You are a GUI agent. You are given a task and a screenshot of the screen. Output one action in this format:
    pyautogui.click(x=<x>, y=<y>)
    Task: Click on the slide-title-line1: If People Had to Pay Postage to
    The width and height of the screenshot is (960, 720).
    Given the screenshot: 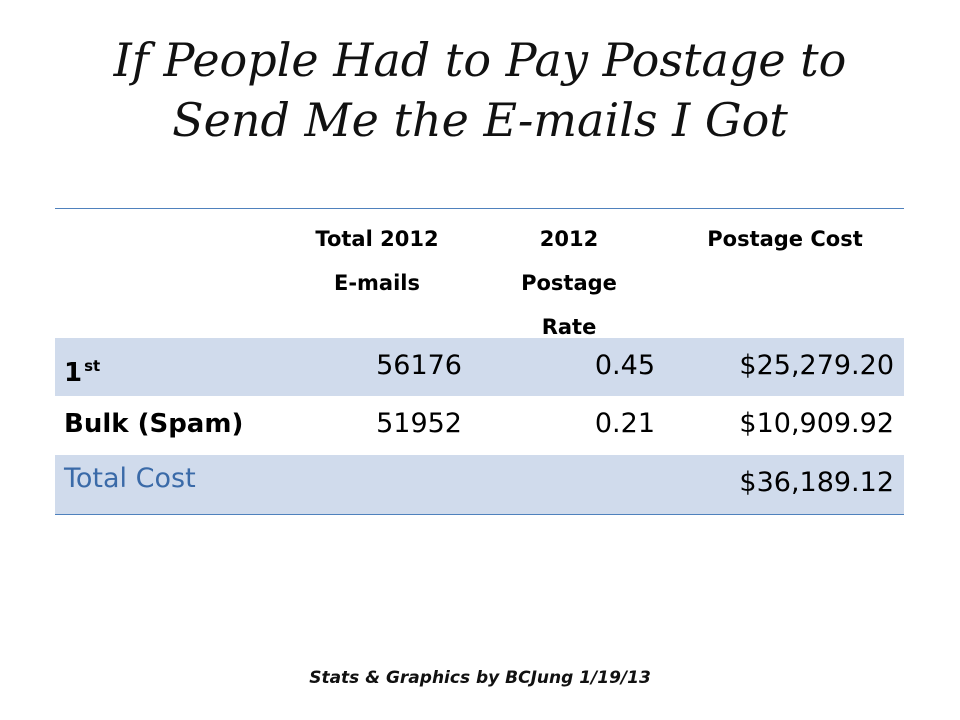 What is the action you would take?
    pyautogui.click(x=480, y=60)
    